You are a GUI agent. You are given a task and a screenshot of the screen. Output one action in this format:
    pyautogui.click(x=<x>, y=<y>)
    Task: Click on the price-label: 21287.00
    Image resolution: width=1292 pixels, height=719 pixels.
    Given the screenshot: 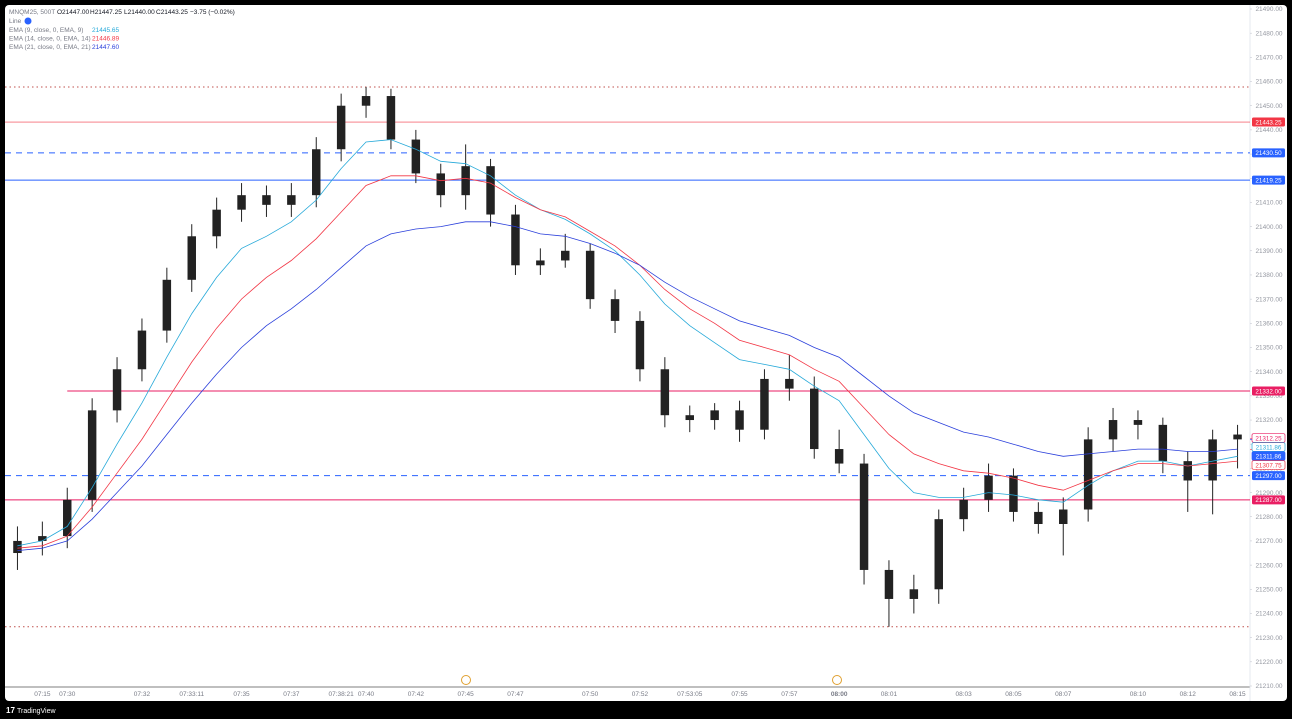 What is the action you would take?
    pyautogui.click(x=1268, y=500)
    